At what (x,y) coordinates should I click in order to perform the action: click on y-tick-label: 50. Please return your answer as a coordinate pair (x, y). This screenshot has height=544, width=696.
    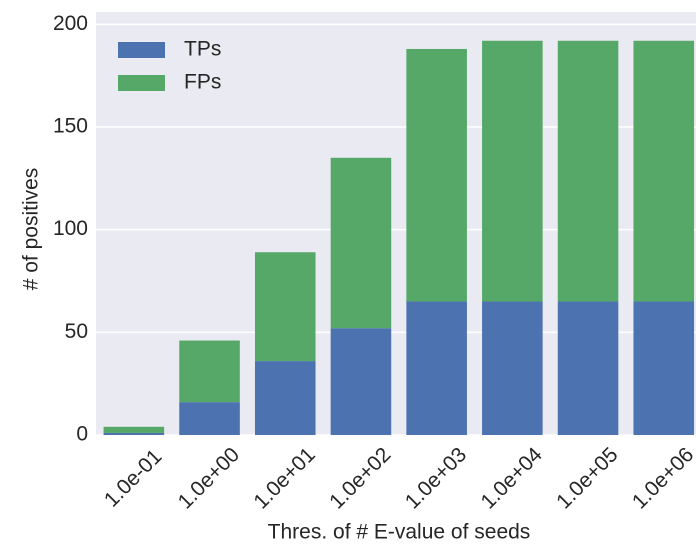
    Looking at the image, I should click on (76, 331).